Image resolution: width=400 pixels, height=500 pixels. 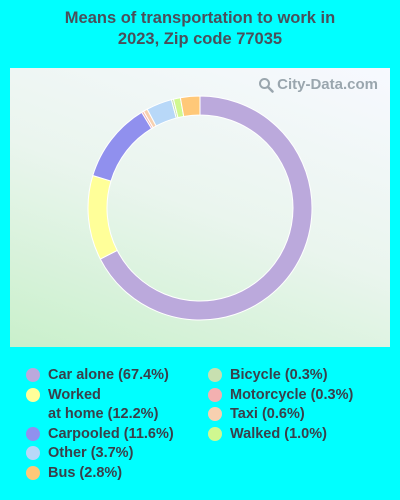 I want to click on slice-worked-at-home, so click(x=102, y=217).